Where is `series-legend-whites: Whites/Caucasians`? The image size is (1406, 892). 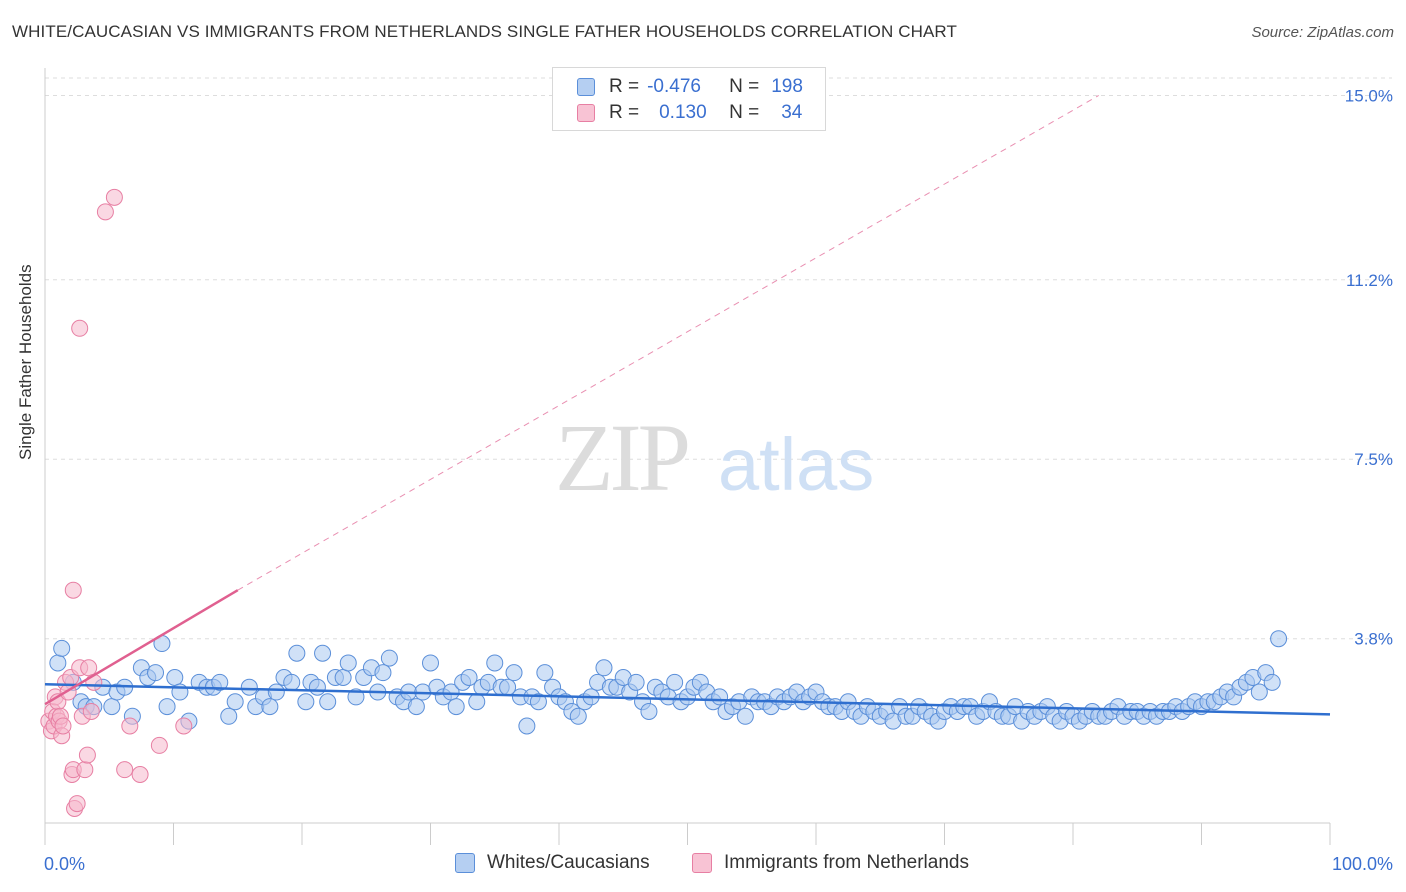 series-legend-whites: Whites/Caucasians is located at coordinates (552, 863).